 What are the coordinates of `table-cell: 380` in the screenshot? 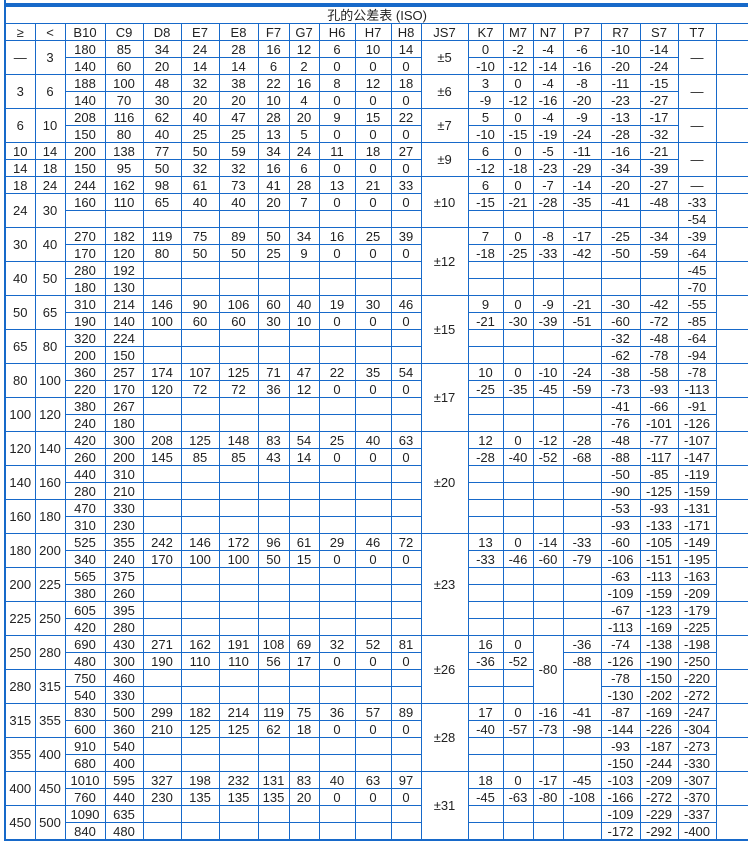 It's located at (85, 593).